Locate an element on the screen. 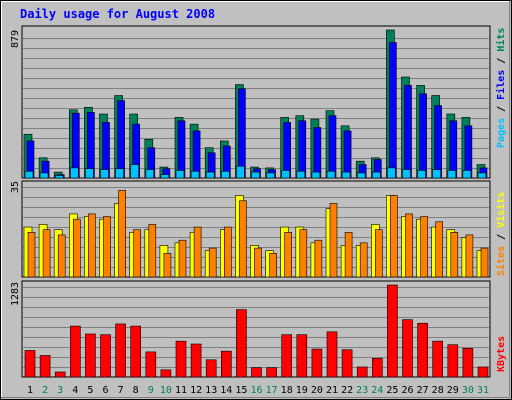 The width and height of the screenshot is (512, 400). legend-kbytes: KBytes is located at coordinates (501, 354).